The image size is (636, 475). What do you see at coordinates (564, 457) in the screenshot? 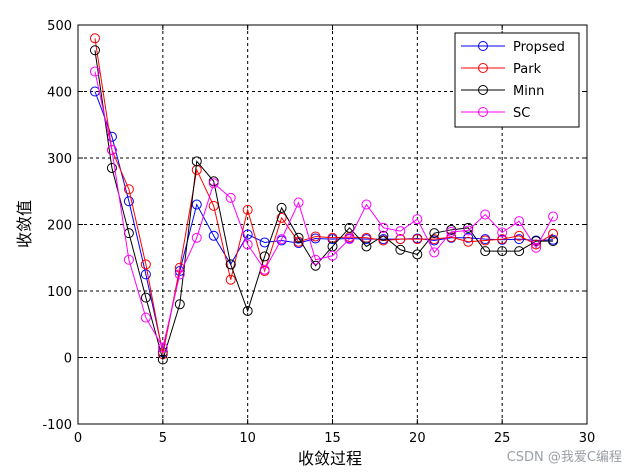
I see `watermark-text: CSDN @我爱C编程` at bounding box center [564, 457].